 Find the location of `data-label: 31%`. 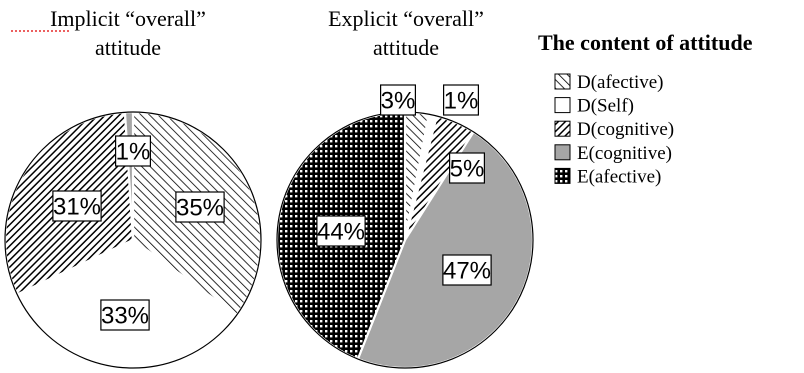

data-label: 31% is located at coordinates (77, 207).